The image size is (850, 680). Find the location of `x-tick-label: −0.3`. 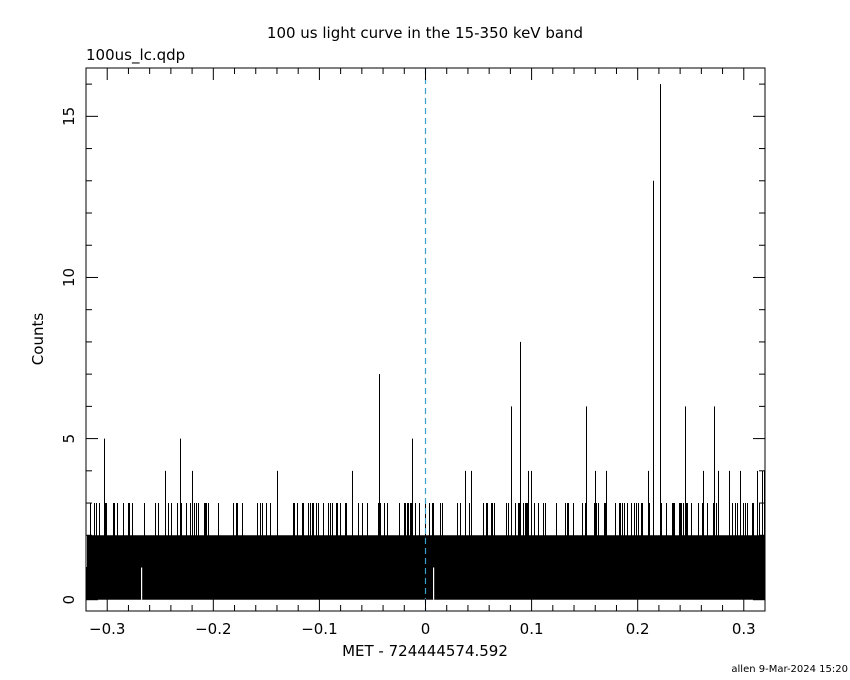

x-tick-label: −0.3 is located at coordinates (107, 629).